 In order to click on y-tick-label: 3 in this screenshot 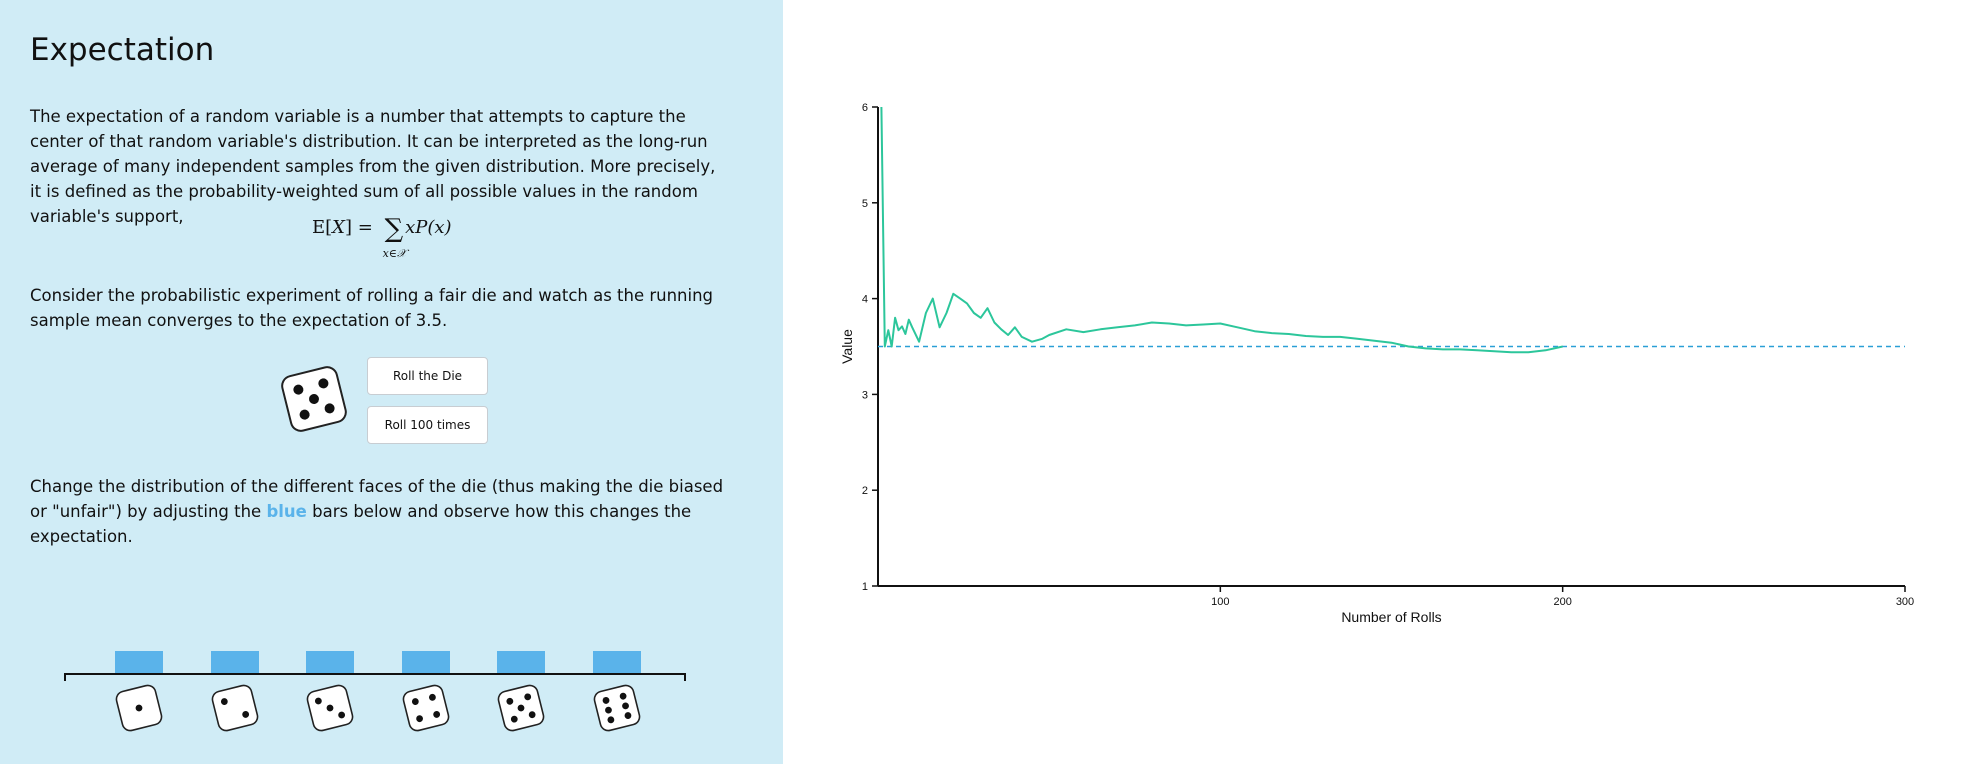, I will do `click(865, 395)`.